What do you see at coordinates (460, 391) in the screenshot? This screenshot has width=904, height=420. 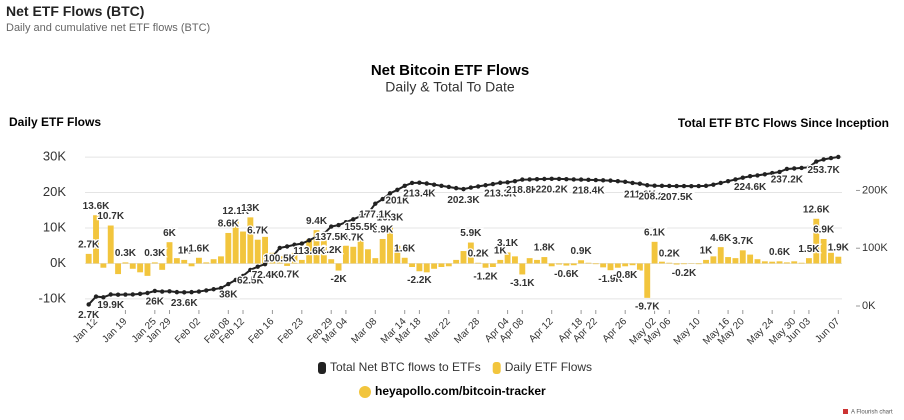 I see `footer-link: heyapollo.com/bitcoin-tracker` at bounding box center [460, 391].